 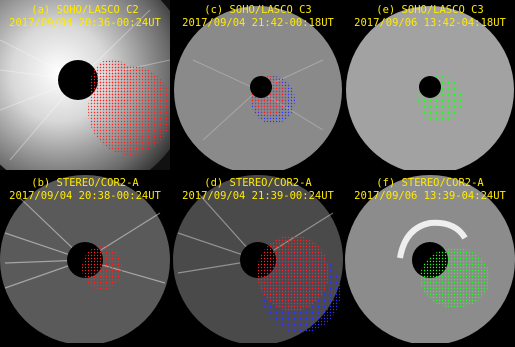 I want to click on panel-b-title: (b) STEREO/COR2-A, so click(x=85, y=183).